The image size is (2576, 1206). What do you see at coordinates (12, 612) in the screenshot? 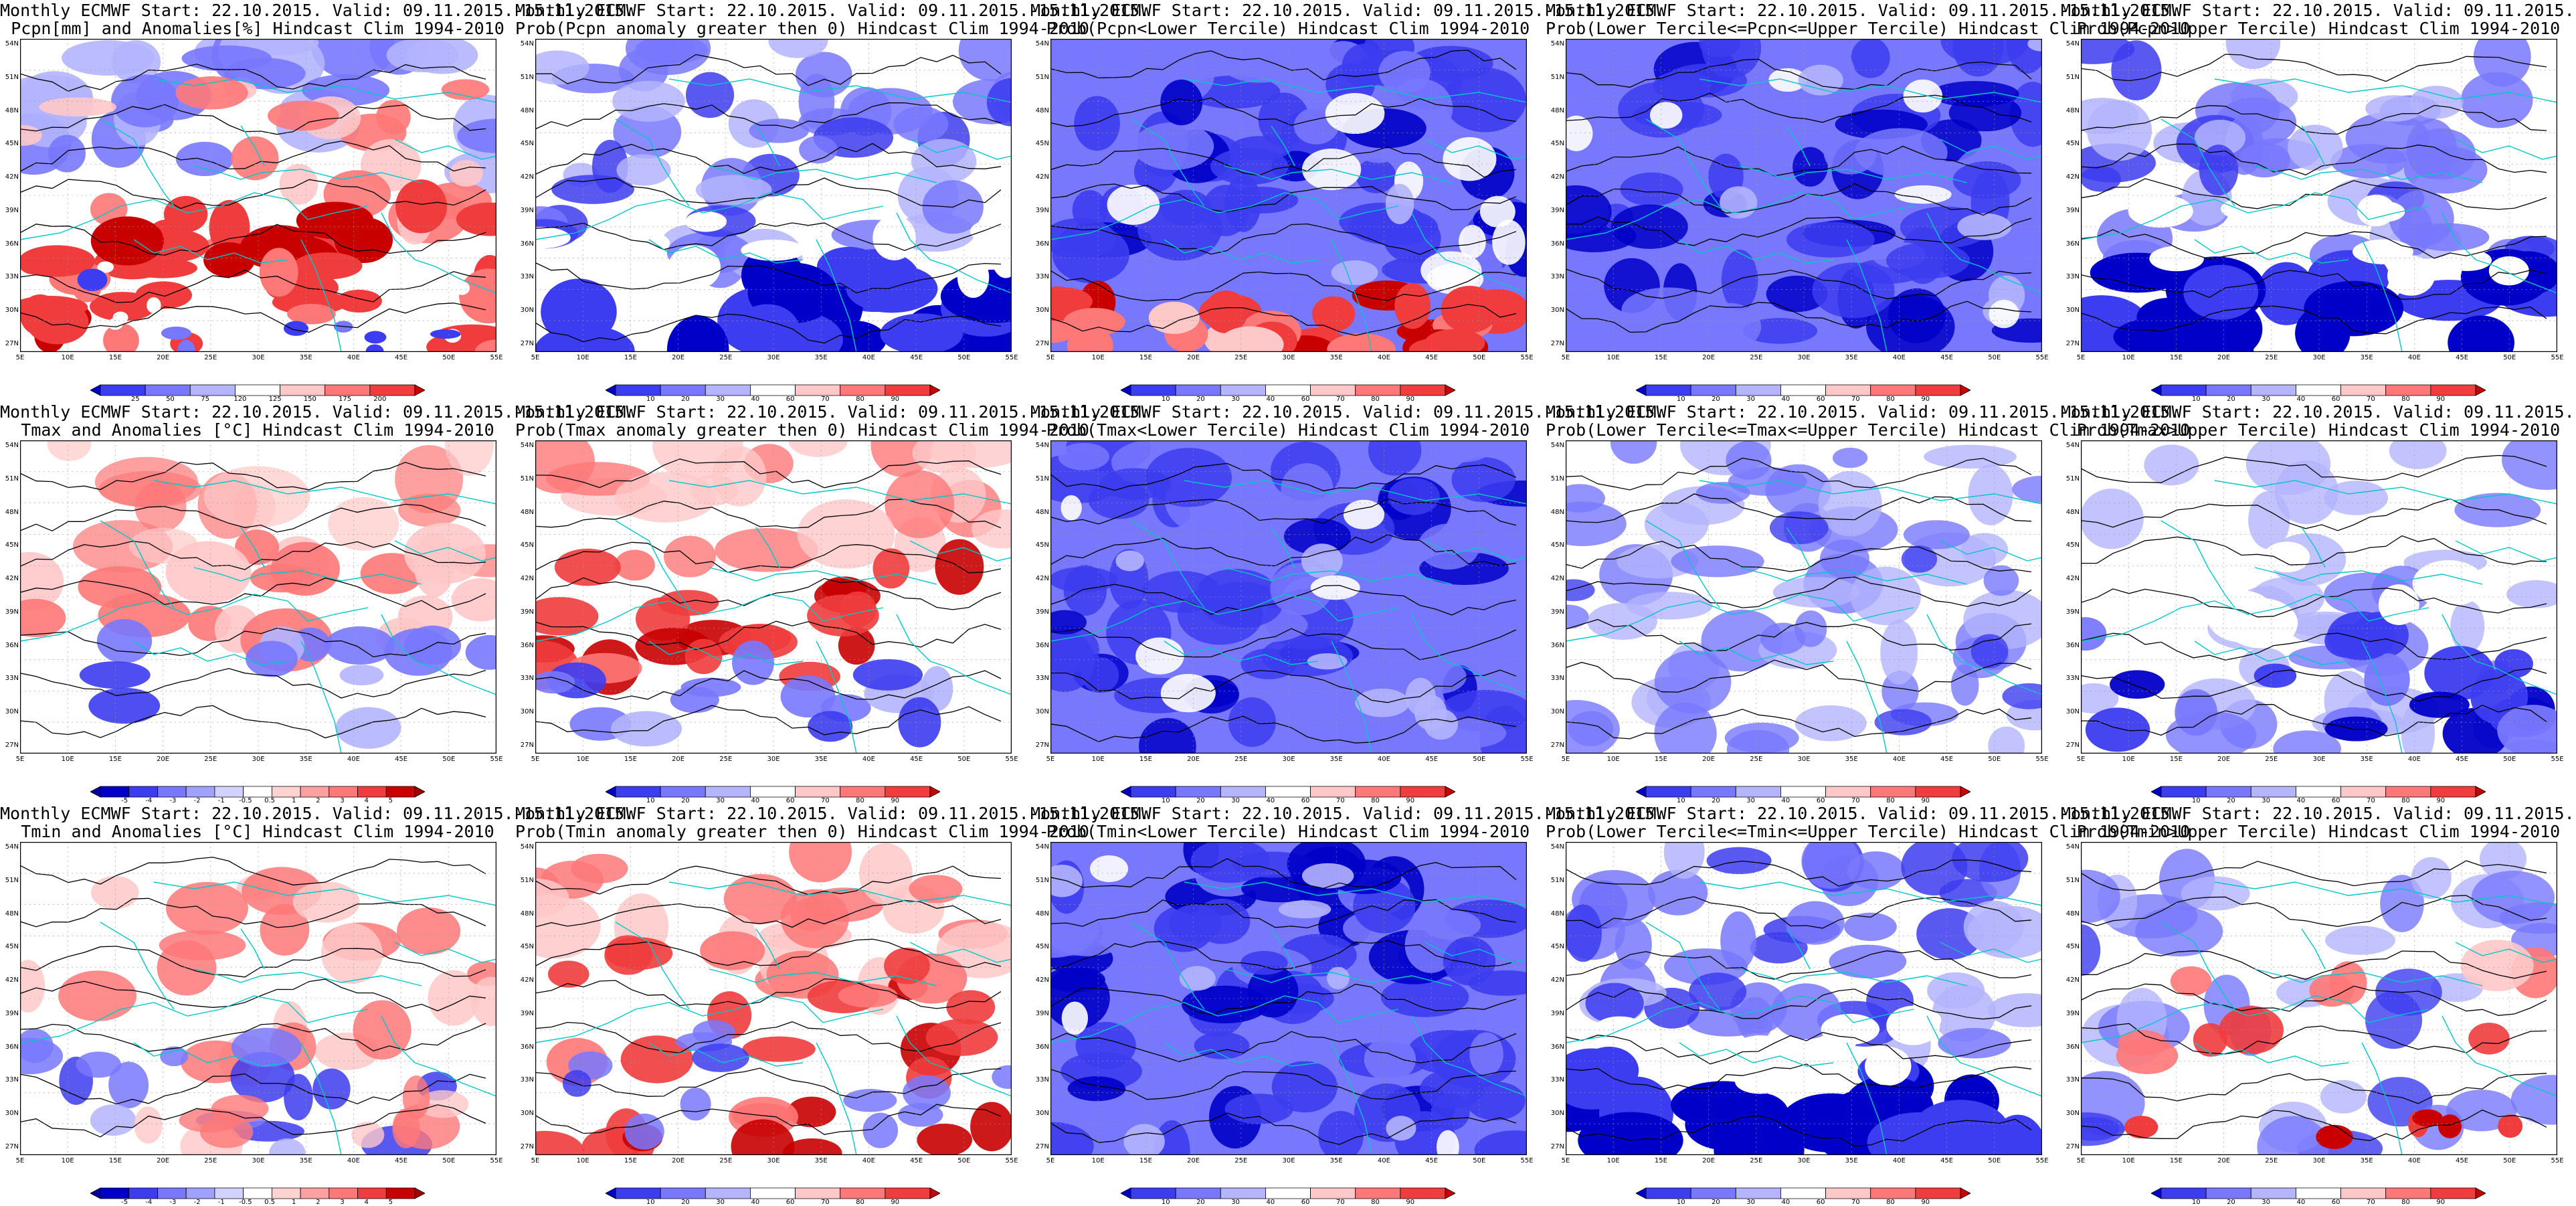
I see `lat-label: 39N` at bounding box center [12, 612].